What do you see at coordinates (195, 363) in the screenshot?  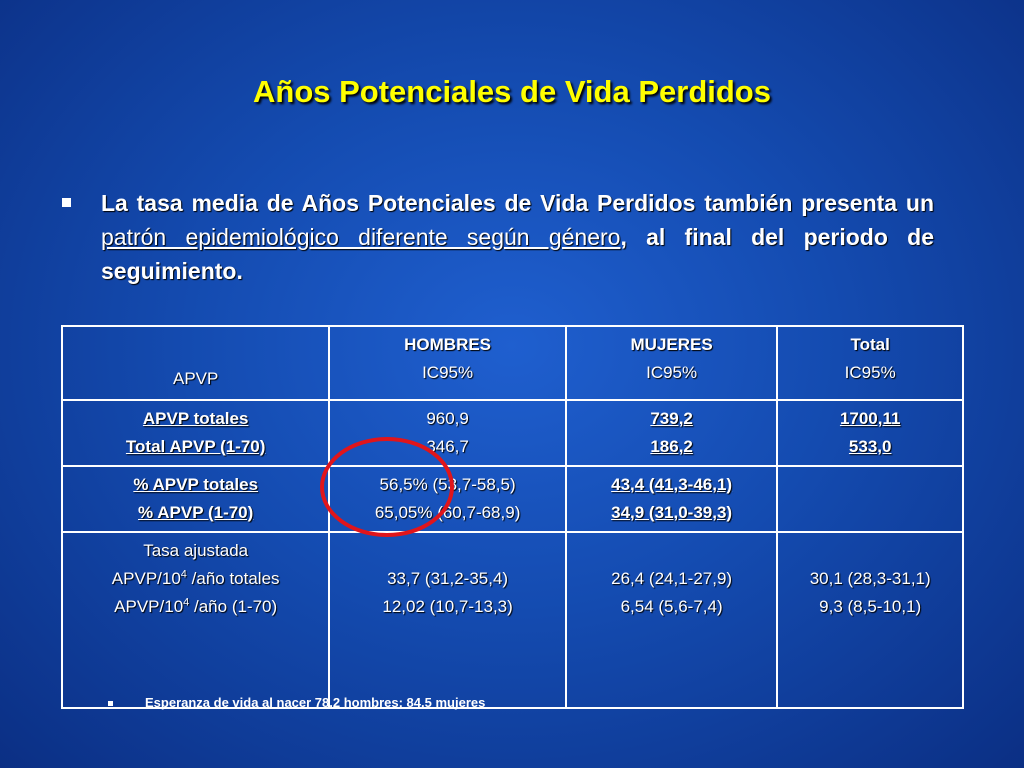 I see `header-apvp: APVP` at bounding box center [195, 363].